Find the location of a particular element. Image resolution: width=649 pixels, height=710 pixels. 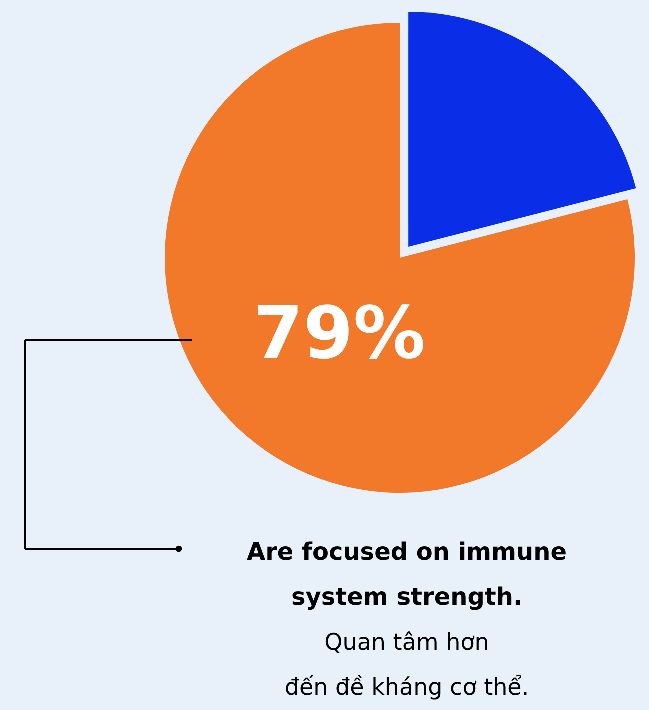

data-label: 79% is located at coordinates (339, 332).